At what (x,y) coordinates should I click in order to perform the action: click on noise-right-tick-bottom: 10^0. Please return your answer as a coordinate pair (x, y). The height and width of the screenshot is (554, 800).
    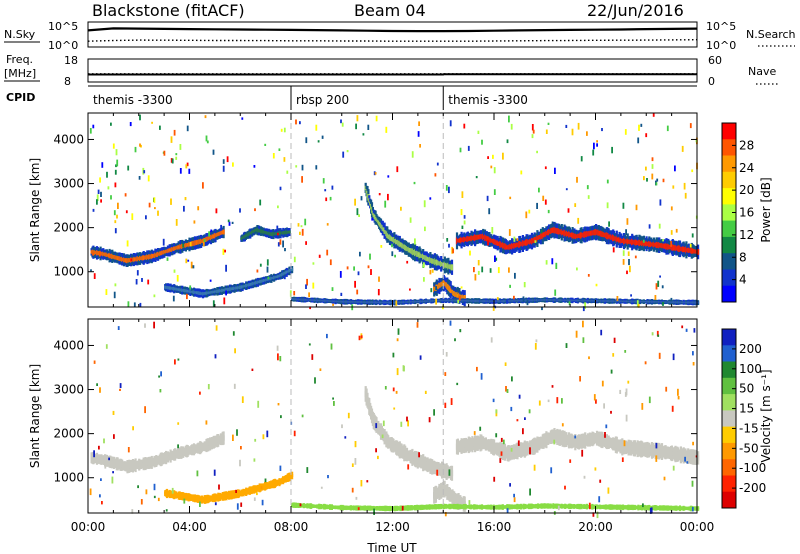
    Looking at the image, I should click on (721, 45).